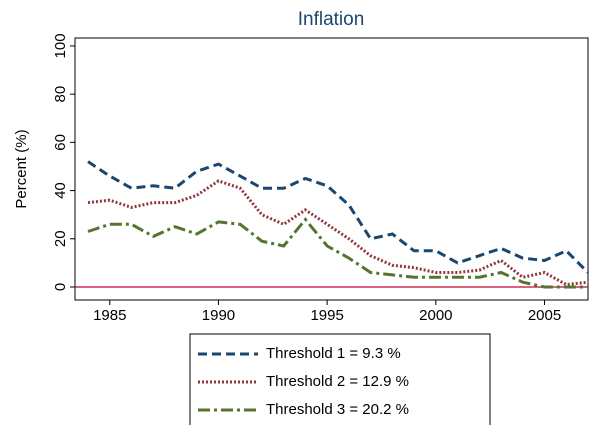  What do you see at coordinates (331, 19) in the screenshot?
I see `chart-title: Inflation` at bounding box center [331, 19].